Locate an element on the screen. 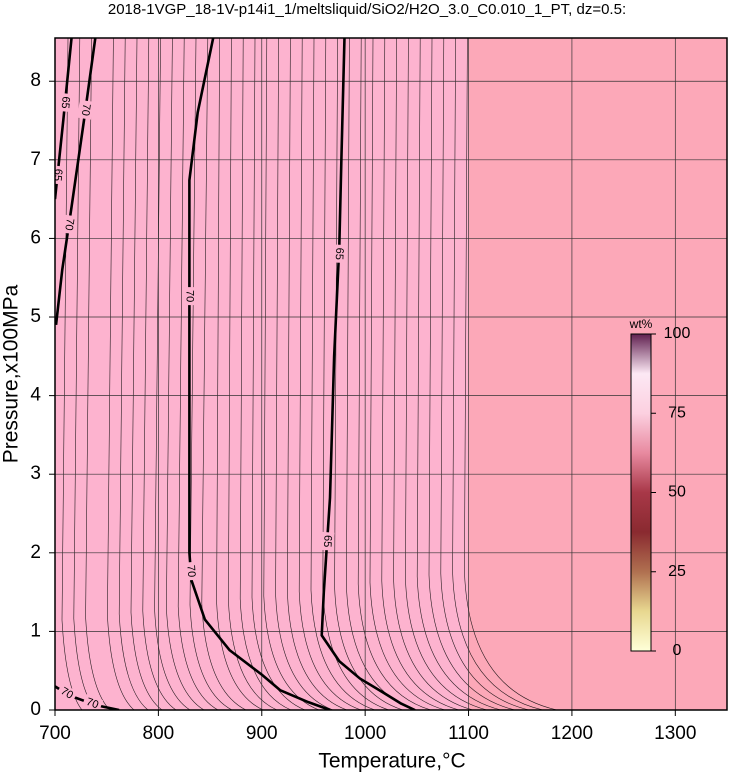 The image size is (734, 776). colorbar-tick-label: 50 is located at coordinates (677, 492).